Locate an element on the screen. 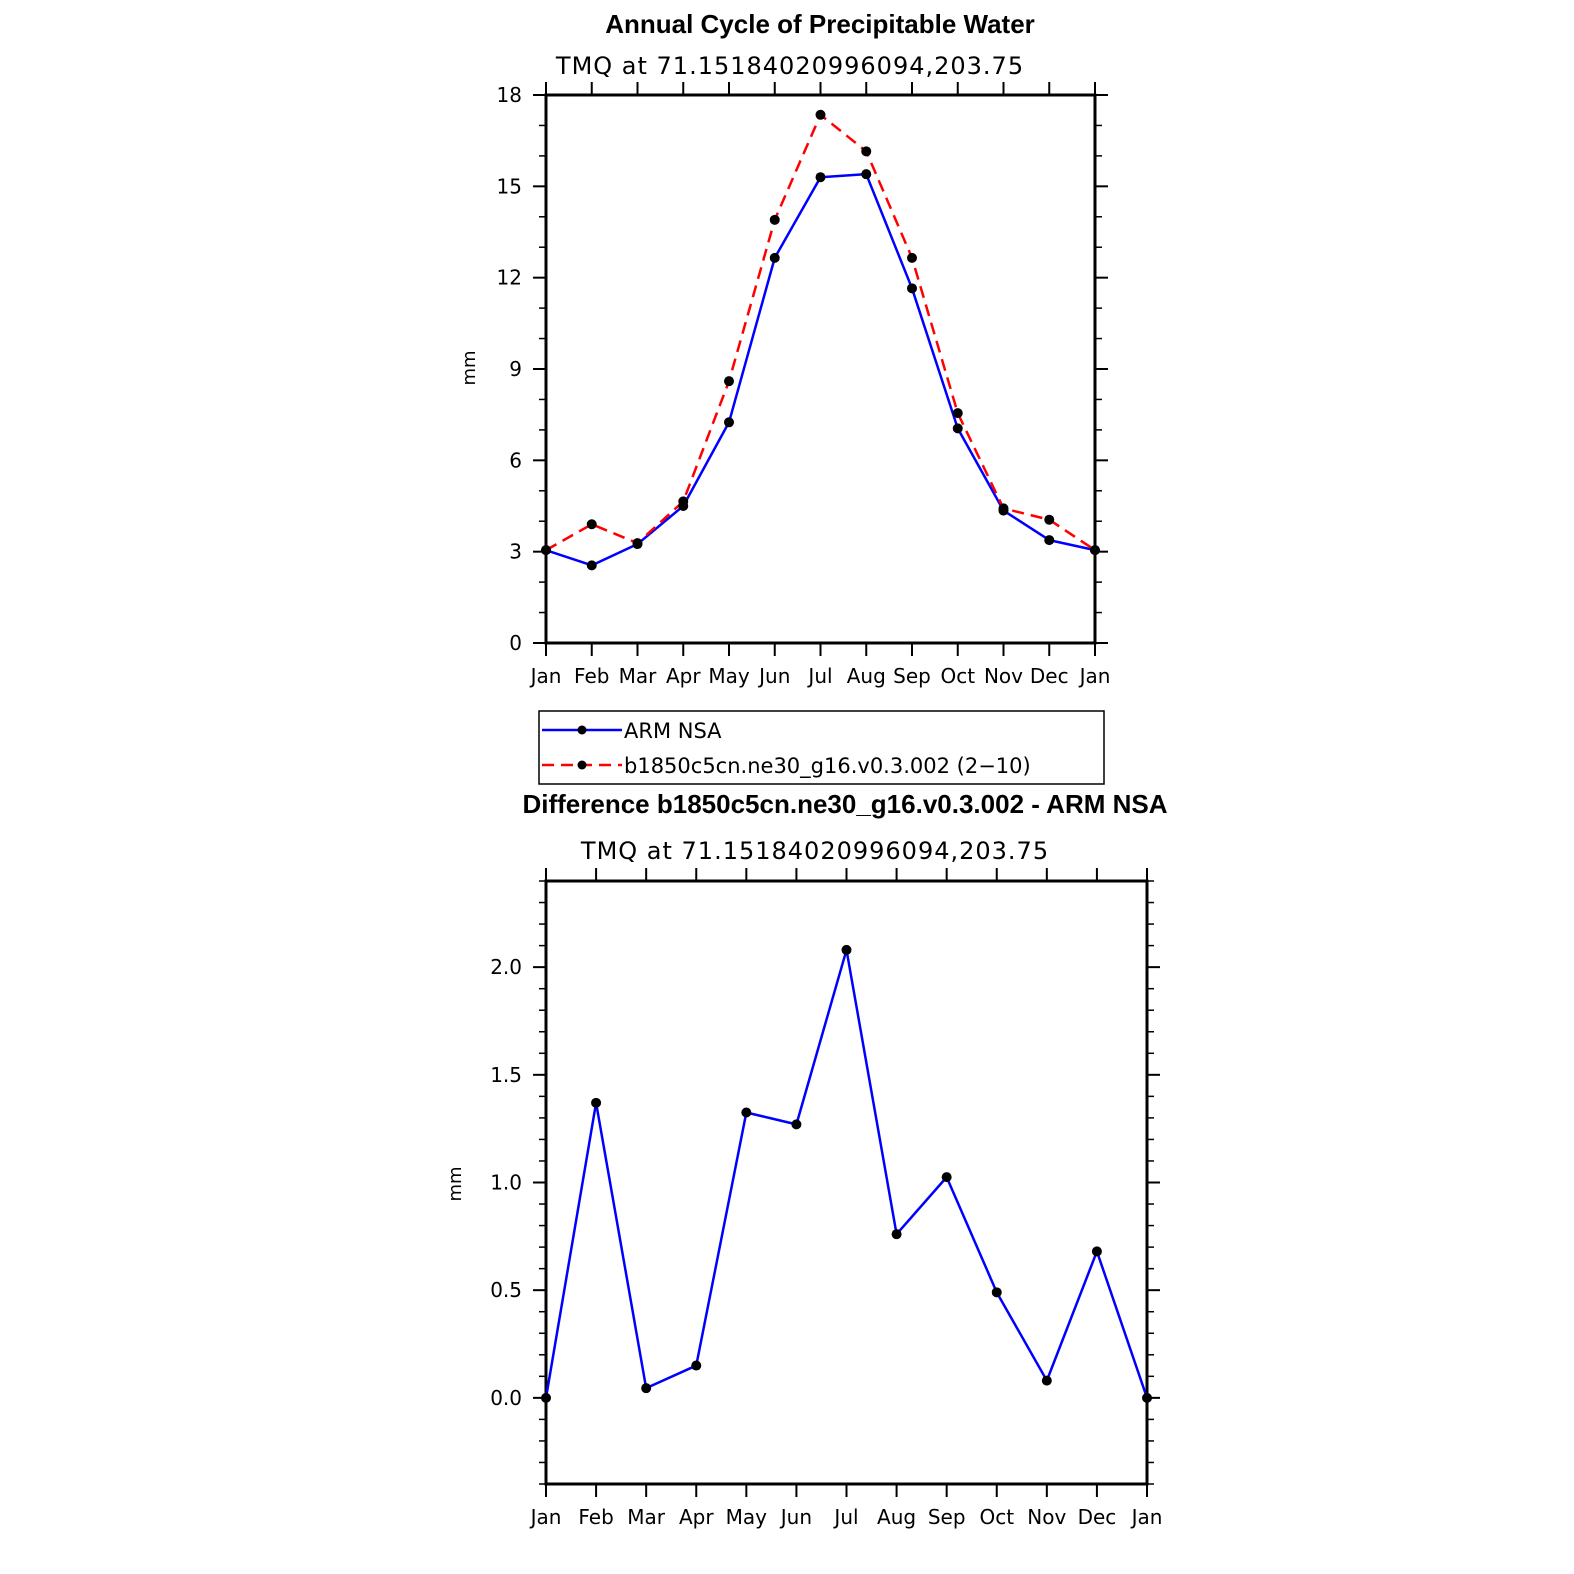  legend-entry-arm-nsa: ARM NSA is located at coordinates (673, 731).